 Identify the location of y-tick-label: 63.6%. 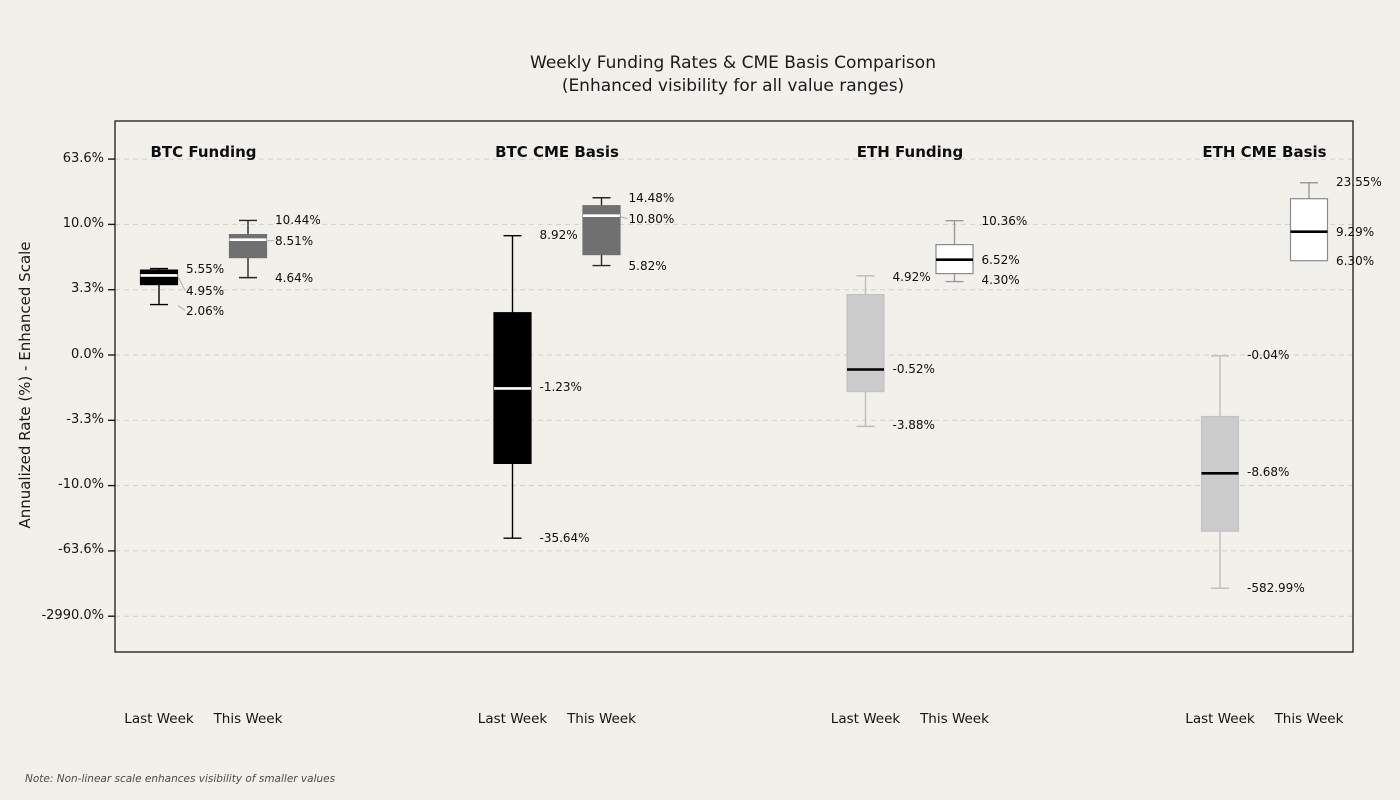
(83, 158).